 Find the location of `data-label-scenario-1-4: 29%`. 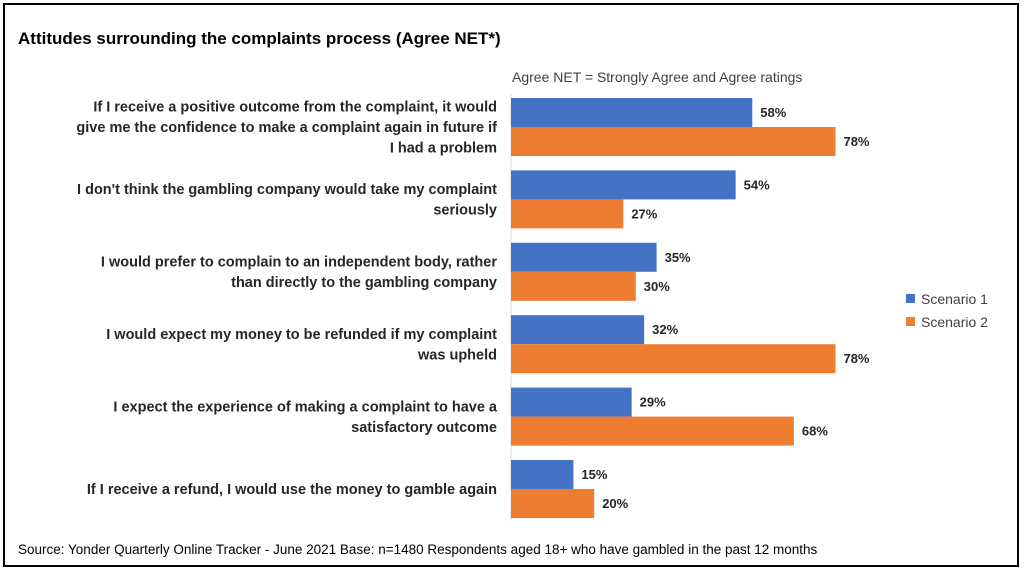

data-label-scenario-1-4: 29% is located at coordinates (653, 402).